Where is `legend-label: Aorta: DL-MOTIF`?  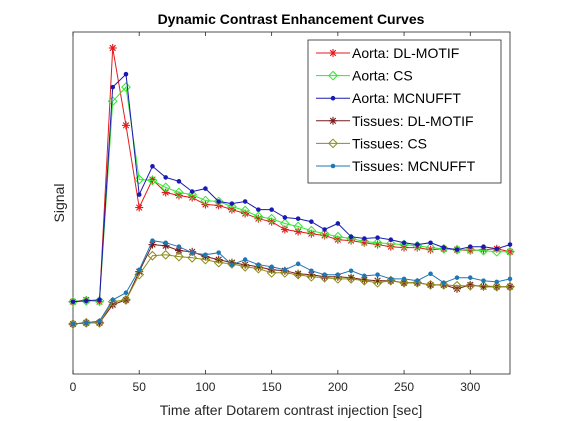
legend-label: Aorta: DL-MOTIF is located at coordinates (405, 53).